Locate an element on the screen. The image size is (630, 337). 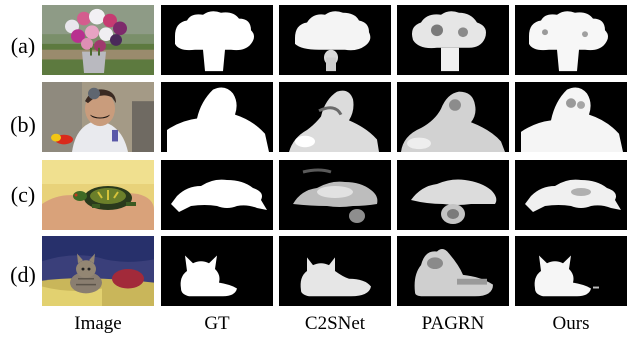
mask-ours-d is located at coordinates (571, 272).